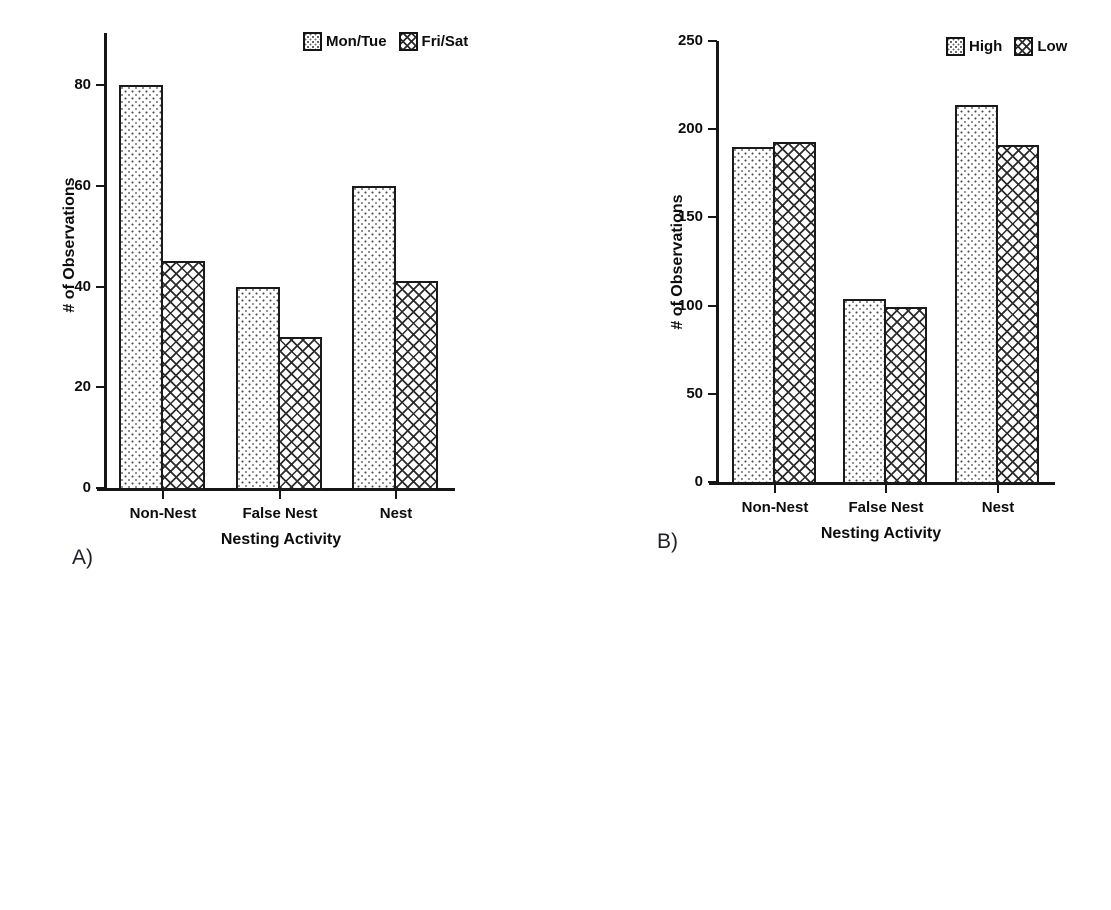 The image size is (1111, 910). I want to click on legend: Mon/Tue Fri/Sat, so click(385, 41).